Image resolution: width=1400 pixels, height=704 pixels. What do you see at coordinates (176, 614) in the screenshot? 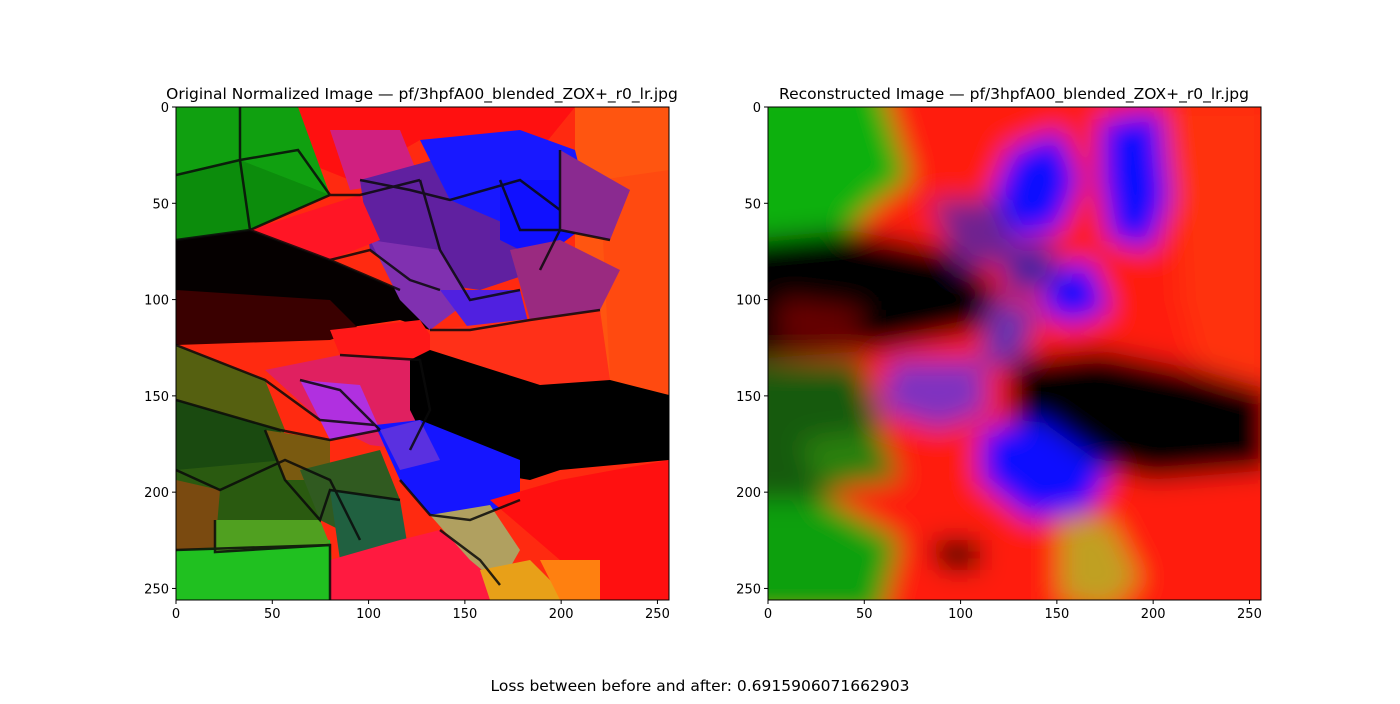
I see `original-x-tick-label: 0` at bounding box center [176, 614].